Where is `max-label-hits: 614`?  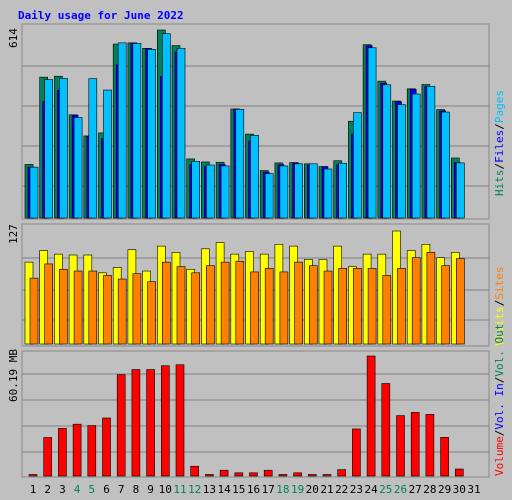 max-label-hits: 614 is located at coordinates (13, 38).